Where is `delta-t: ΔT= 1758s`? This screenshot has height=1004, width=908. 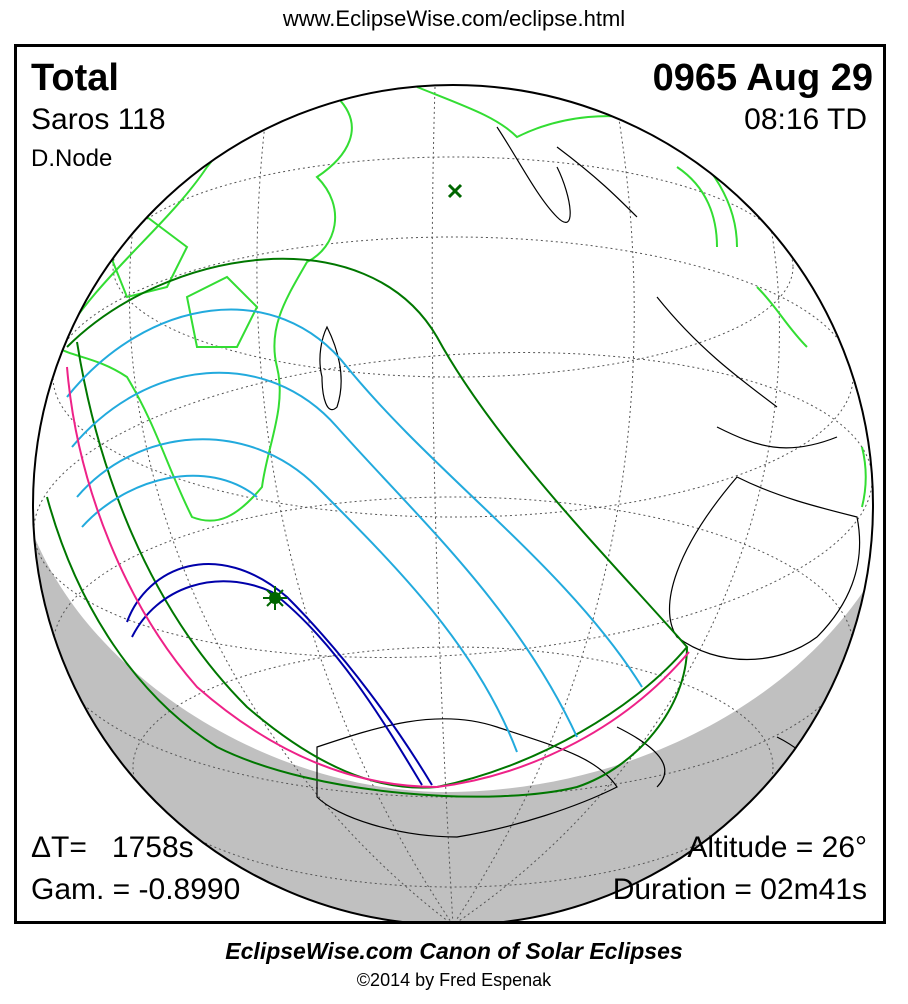 delta-t: ΔT= 1758s is located at coordinates (112, 847).